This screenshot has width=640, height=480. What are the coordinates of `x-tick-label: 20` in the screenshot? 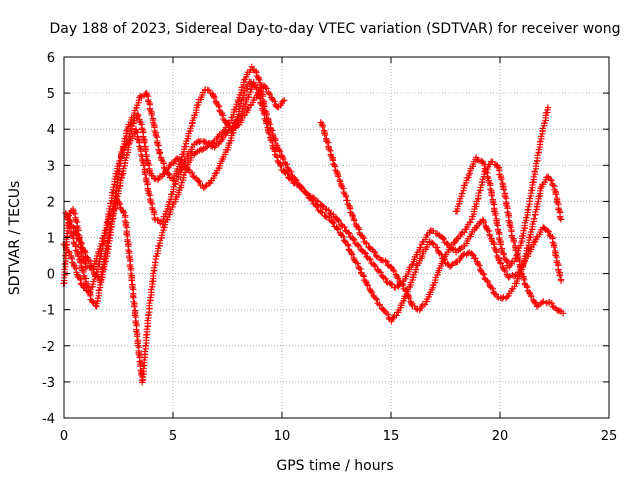 It's located at (500, 436).